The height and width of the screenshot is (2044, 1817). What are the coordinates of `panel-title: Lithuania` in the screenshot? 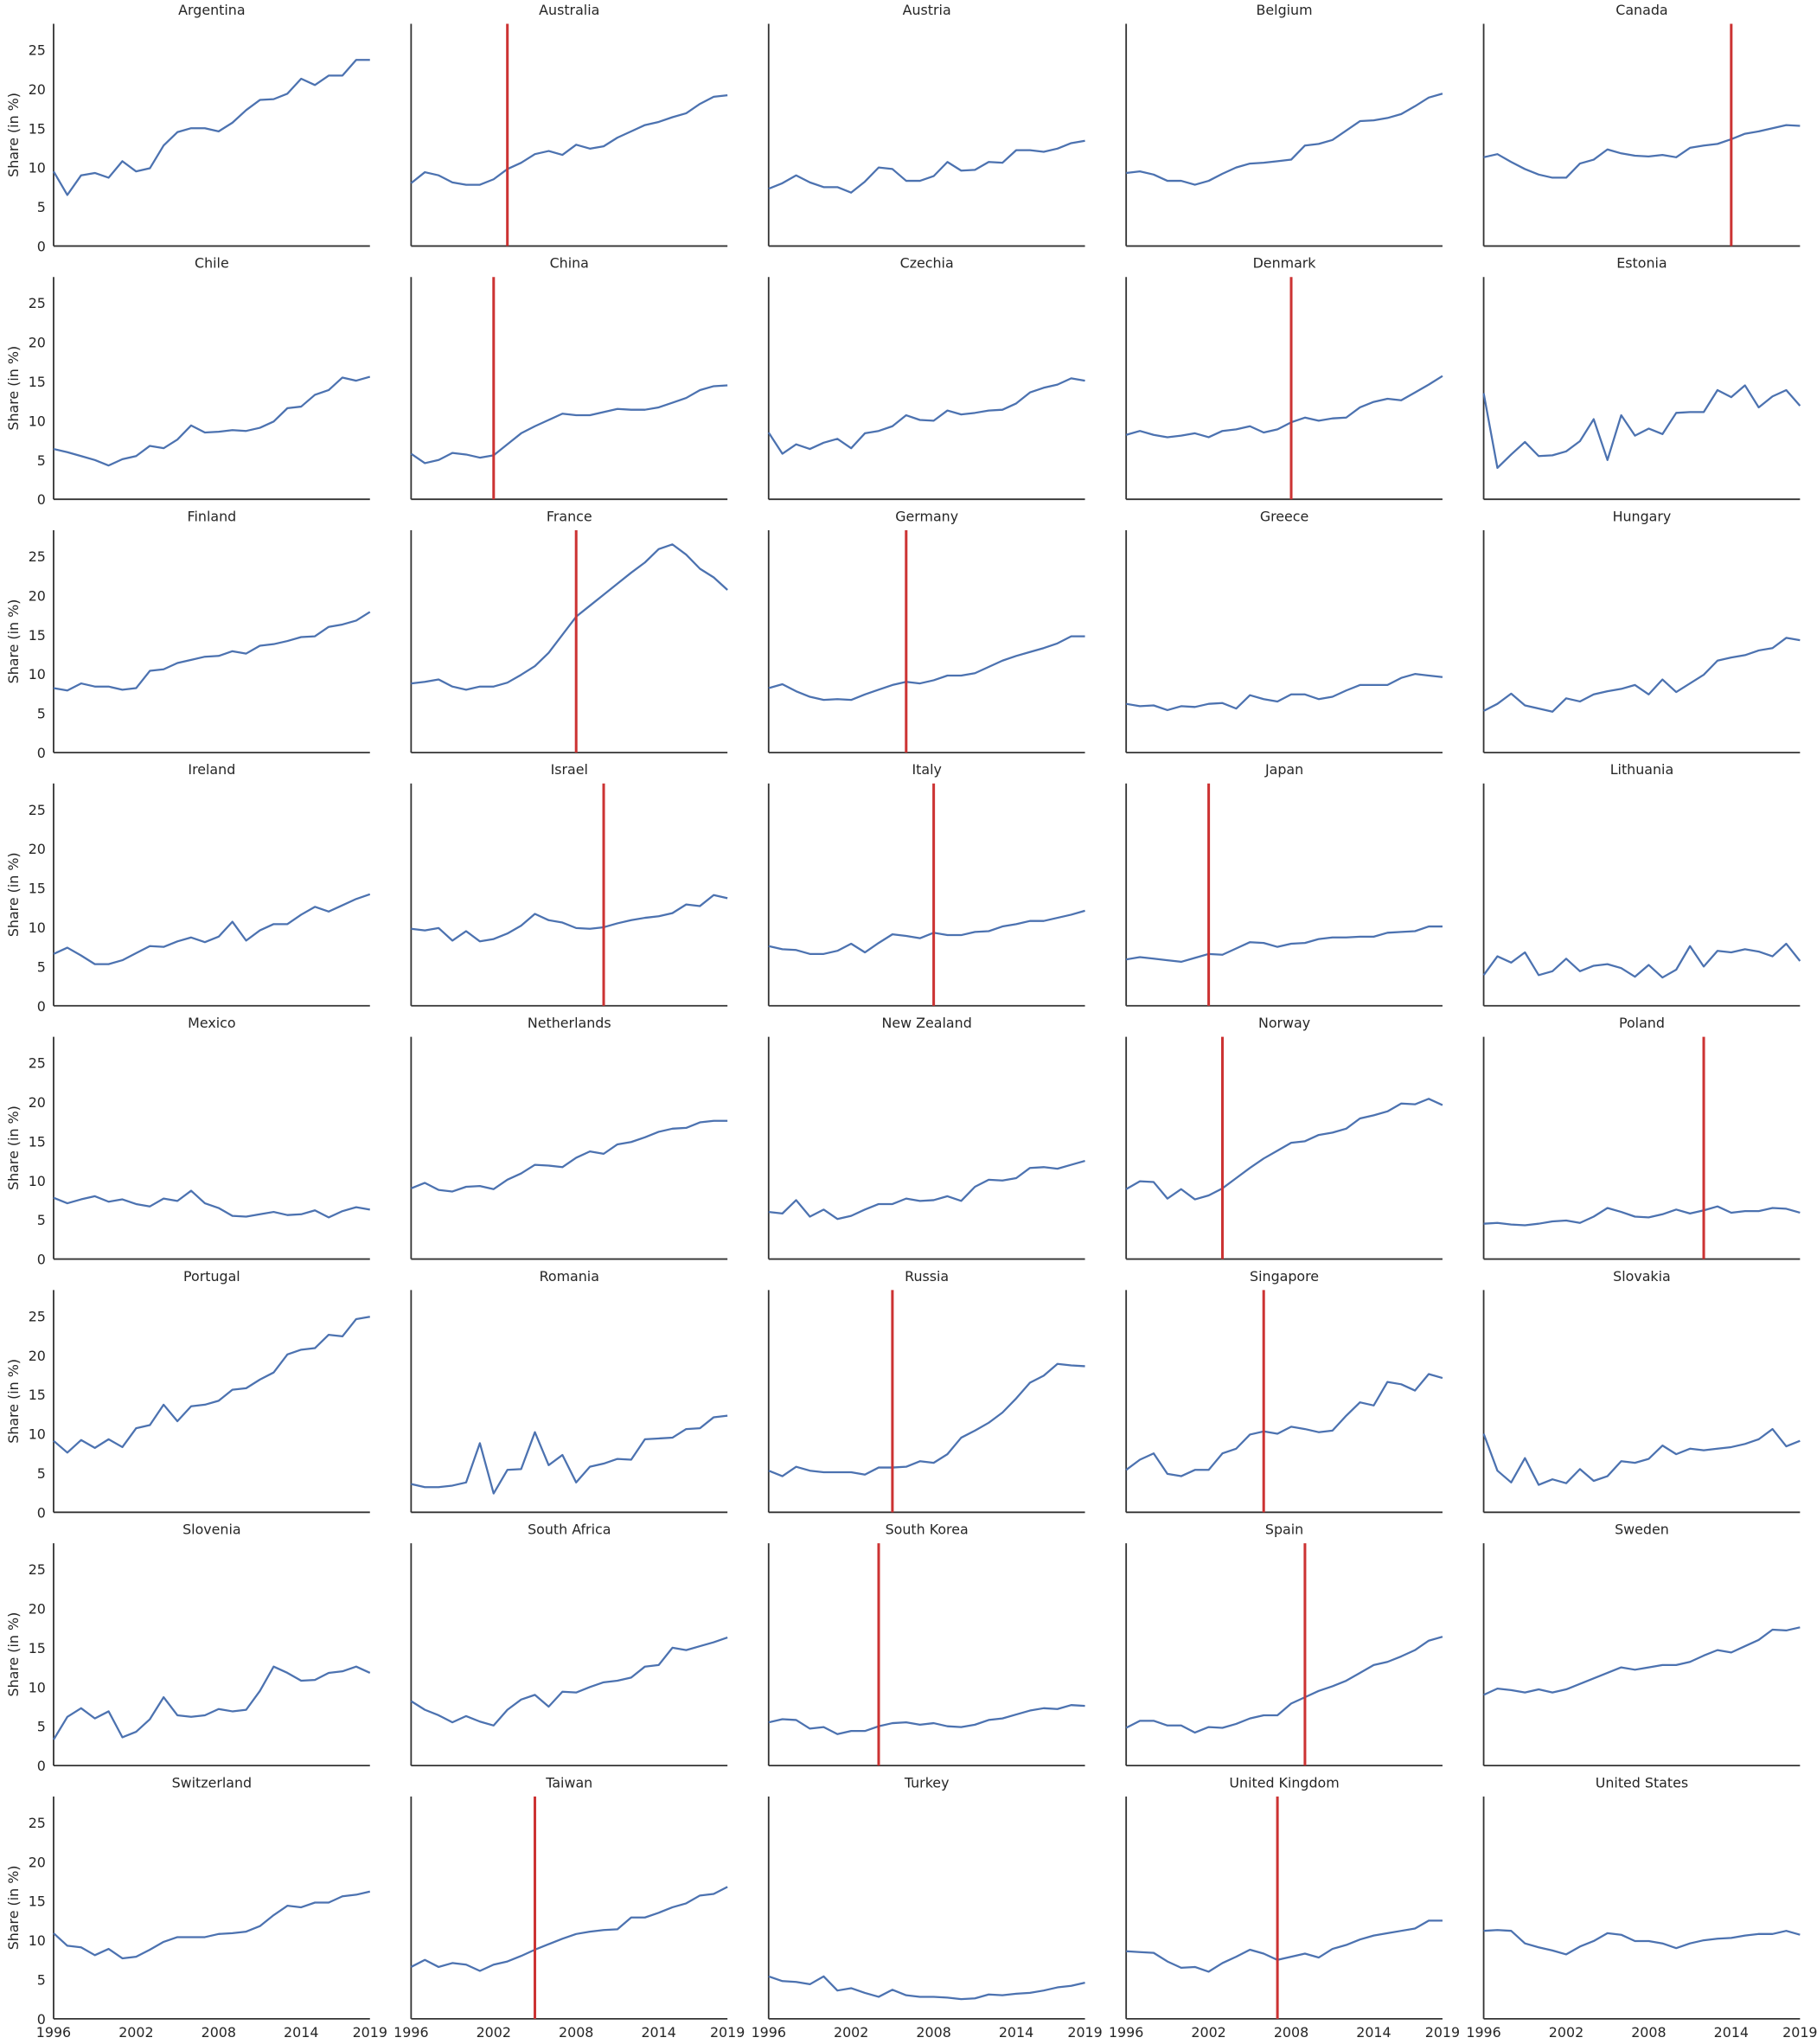 It's located at (1641, 769).